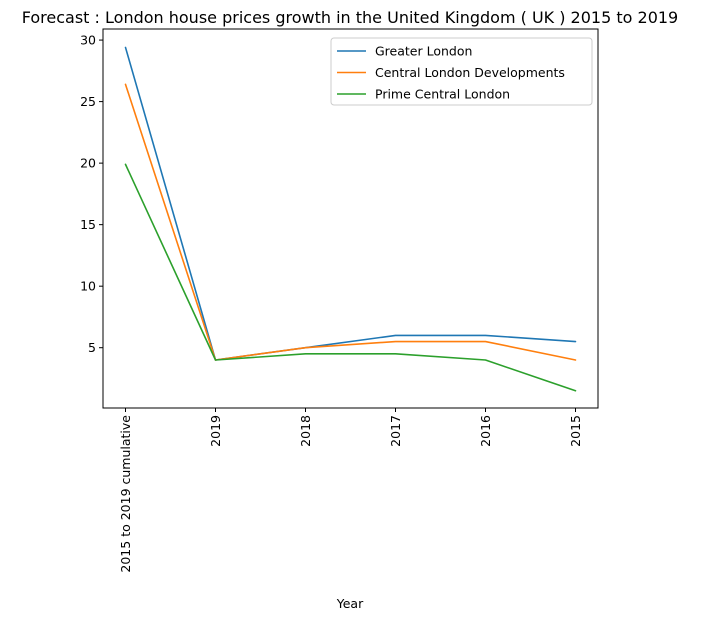  I want to click on legend-label: Central London Developments, so click(470, 72).